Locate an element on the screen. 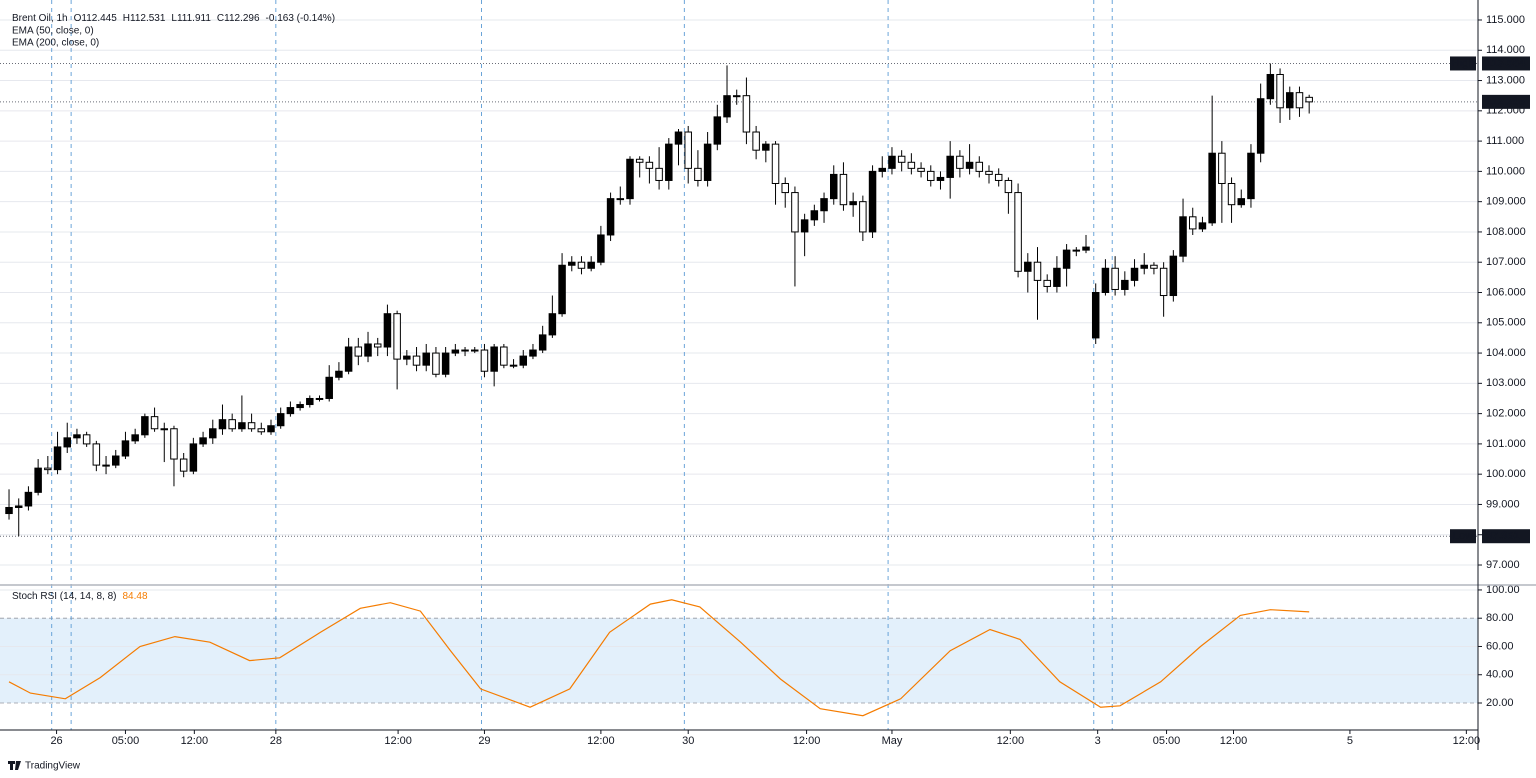  y-tick-label: 111.000 is located at coordinates (1505, 141).